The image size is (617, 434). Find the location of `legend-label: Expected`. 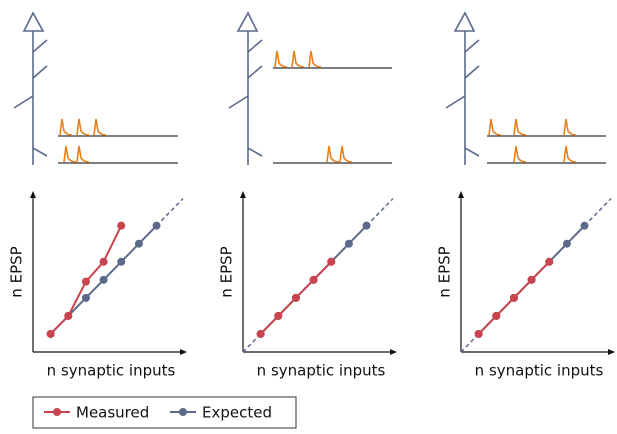

legend-label: Expected is located at coordinates (237, 413).